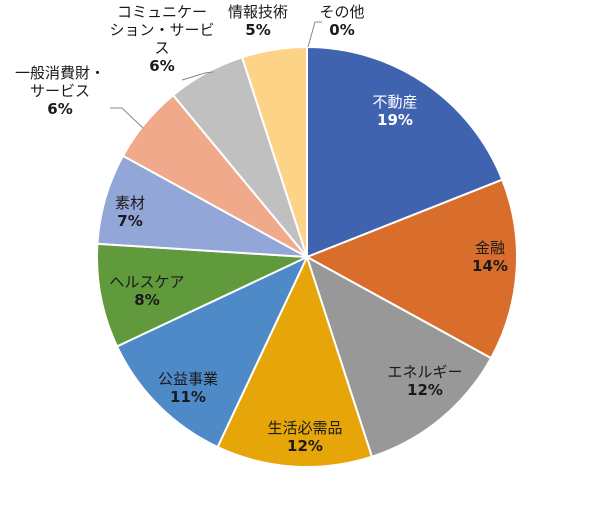  I want to click on slice-label-9: コミュニケーション・サービス, so click(161, 30).